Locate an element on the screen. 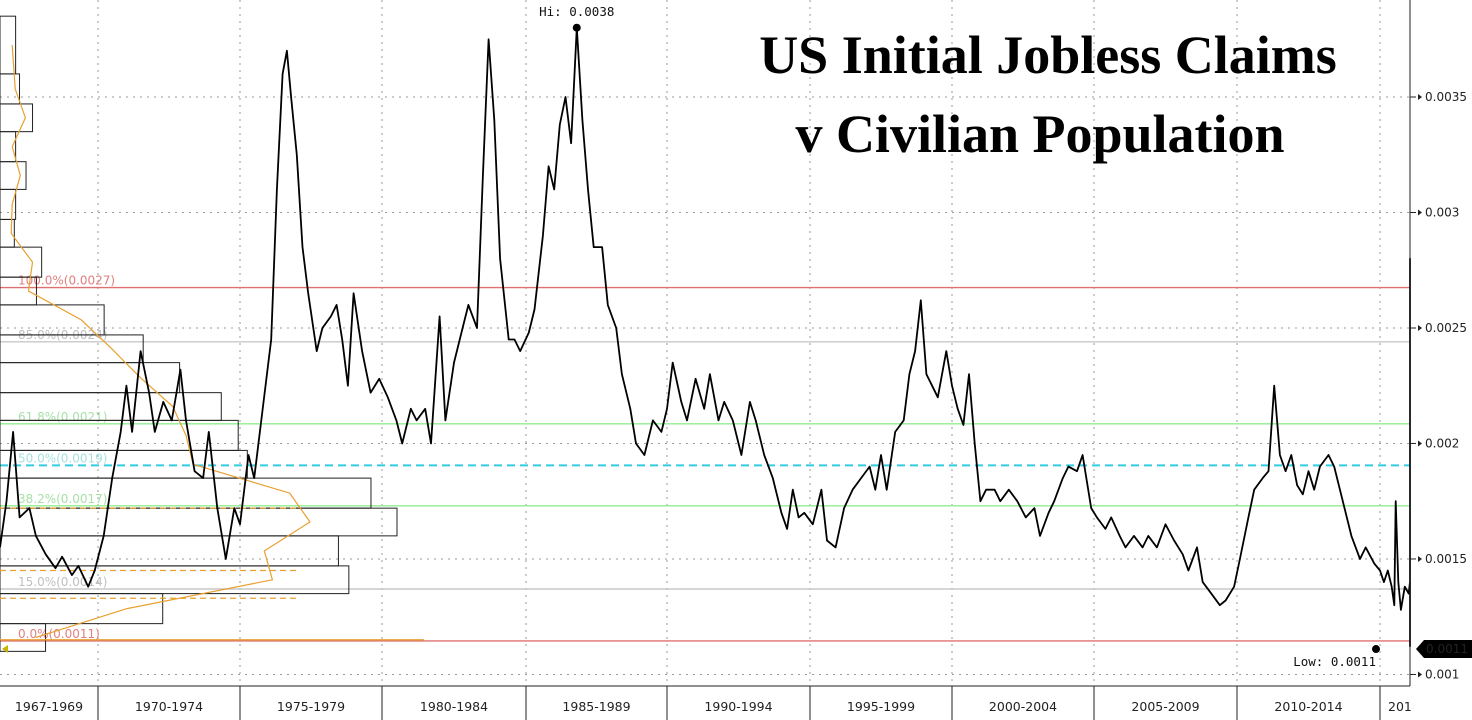 The image size is (1472, 720). low-label: Low: 0.0011 is located at coordinates (1334, 661).